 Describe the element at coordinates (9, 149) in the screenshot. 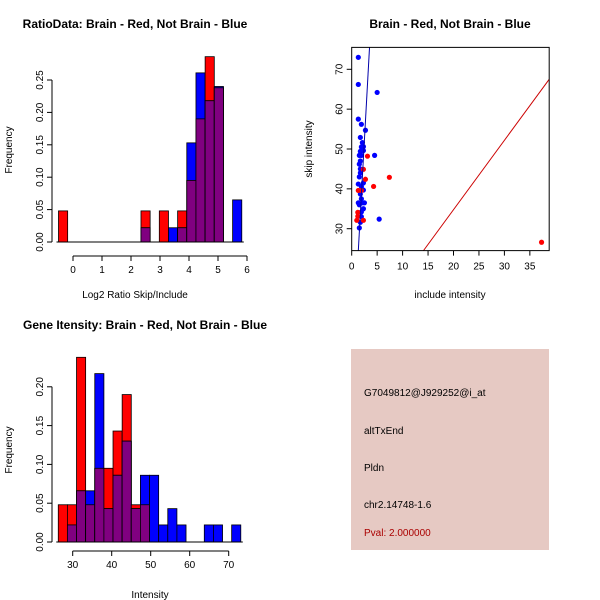

I see `ratio-histogram-ylabel: Frequency` at that location.